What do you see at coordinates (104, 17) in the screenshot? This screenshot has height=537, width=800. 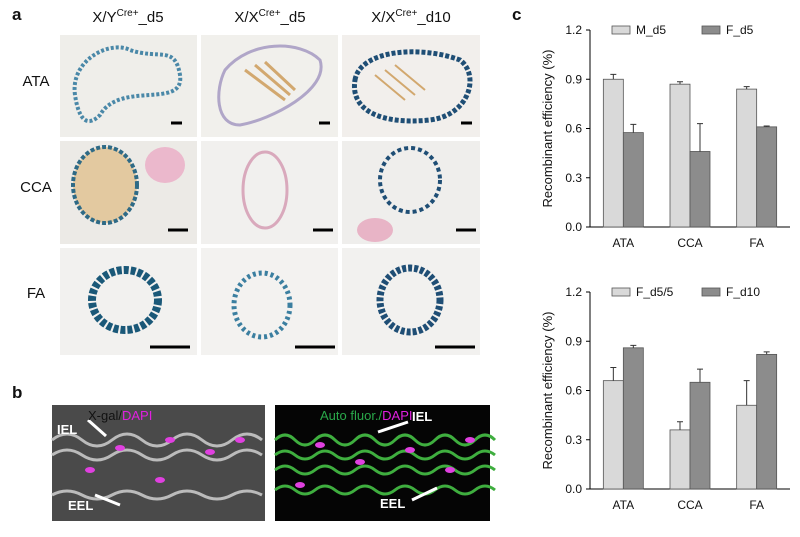 I see `header-part: X/Y` at bounding box center [104, 17].